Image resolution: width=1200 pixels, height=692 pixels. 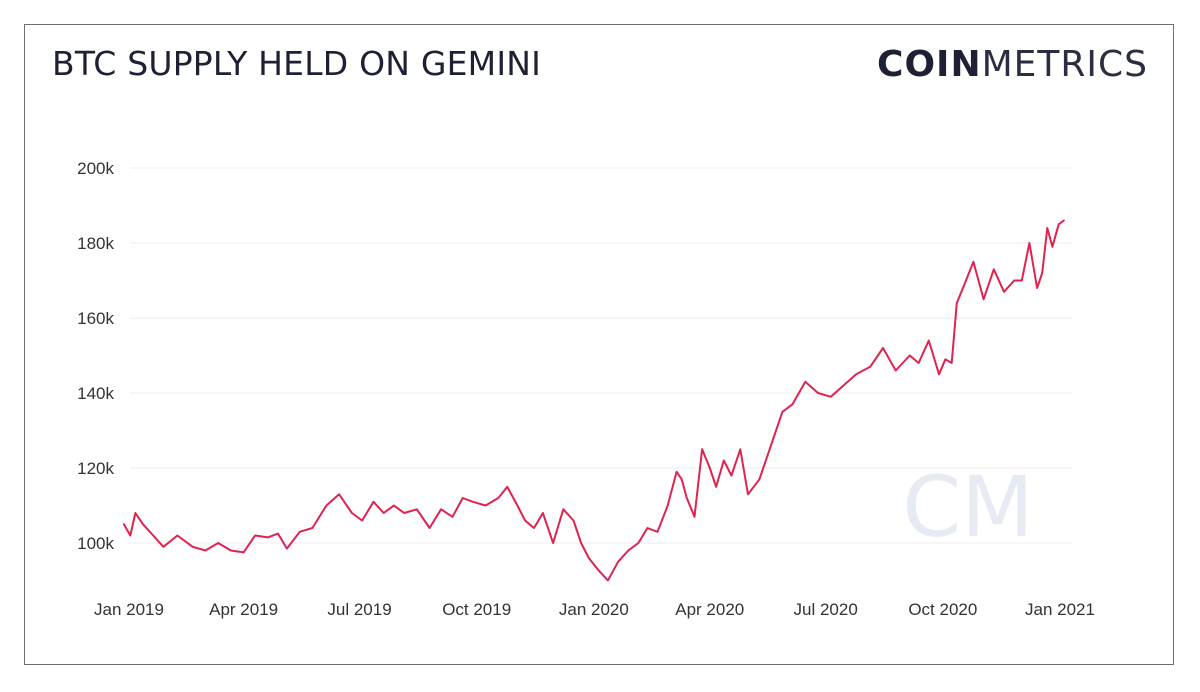 I want to click on x-tick-label: Oct 2019, so click(x=476, y=609).